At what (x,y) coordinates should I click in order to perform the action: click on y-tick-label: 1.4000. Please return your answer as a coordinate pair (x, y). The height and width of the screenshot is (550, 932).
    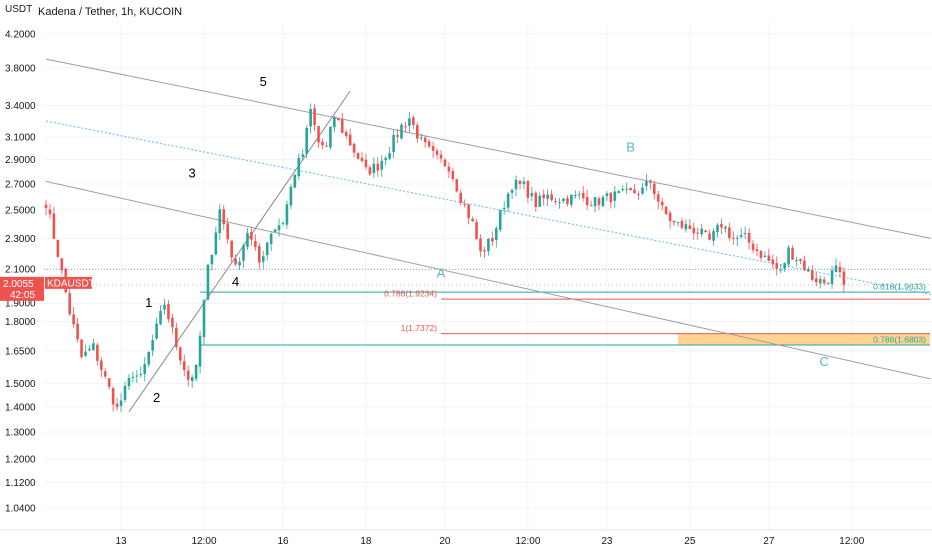
    Looking at the image, I should click on (20, 407).